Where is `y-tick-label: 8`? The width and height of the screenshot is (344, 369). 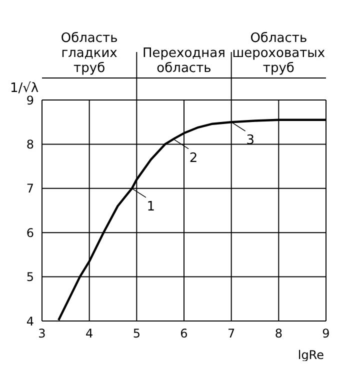
y-tick-label: 8 is located at coordinates (30, 144).